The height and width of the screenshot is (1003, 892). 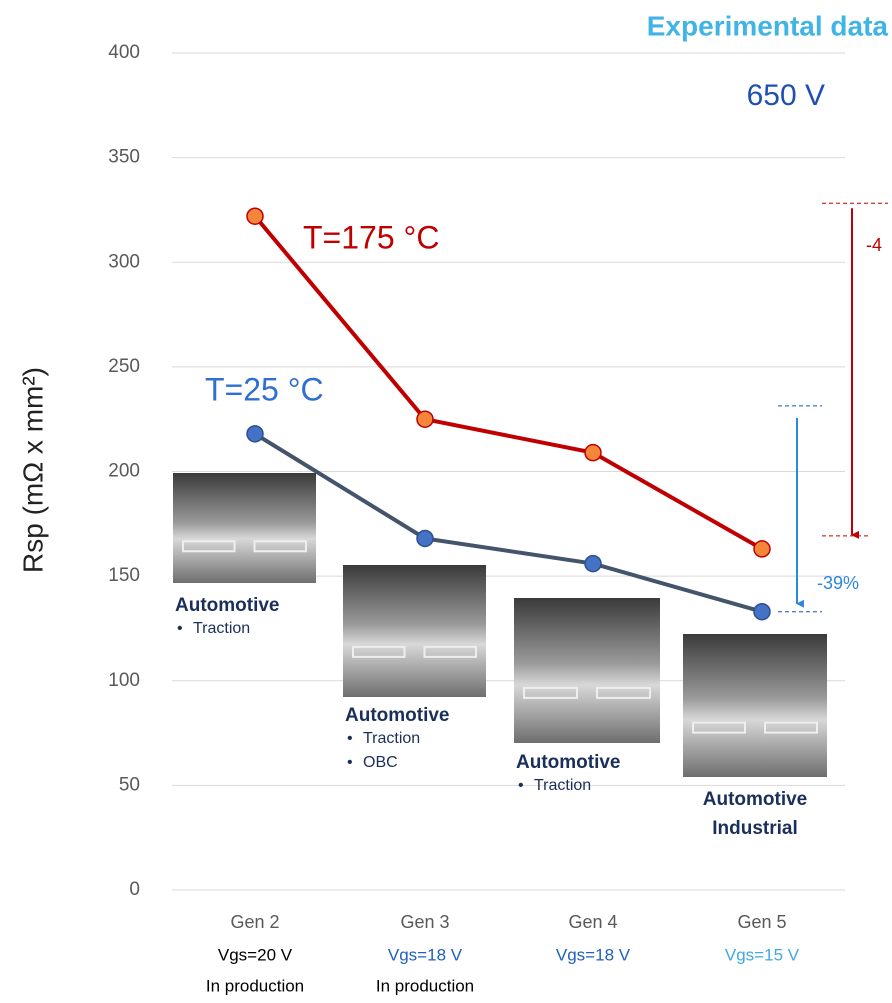 I want to click on y-tick-label: 400, so click(x=124, y=52).